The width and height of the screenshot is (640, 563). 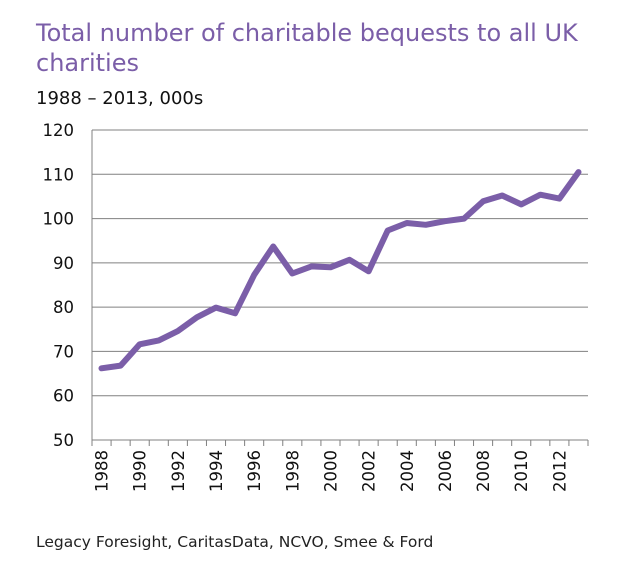 I want to click on x-tick-label: 1994, so click(x=216, y=471).